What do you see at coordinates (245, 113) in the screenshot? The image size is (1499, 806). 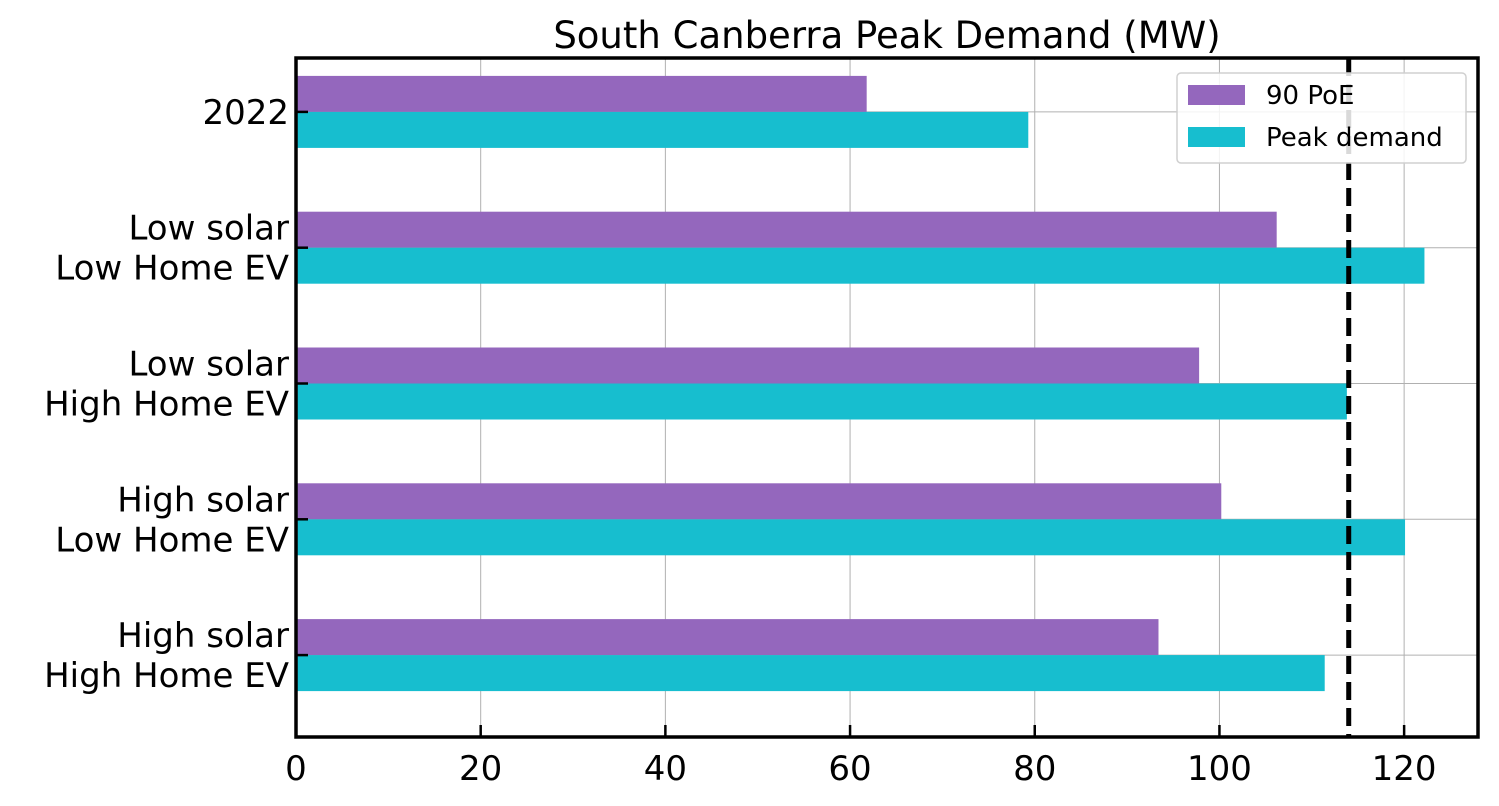 I see `y-tick-label: 2022` at bounding box center [245, 113].